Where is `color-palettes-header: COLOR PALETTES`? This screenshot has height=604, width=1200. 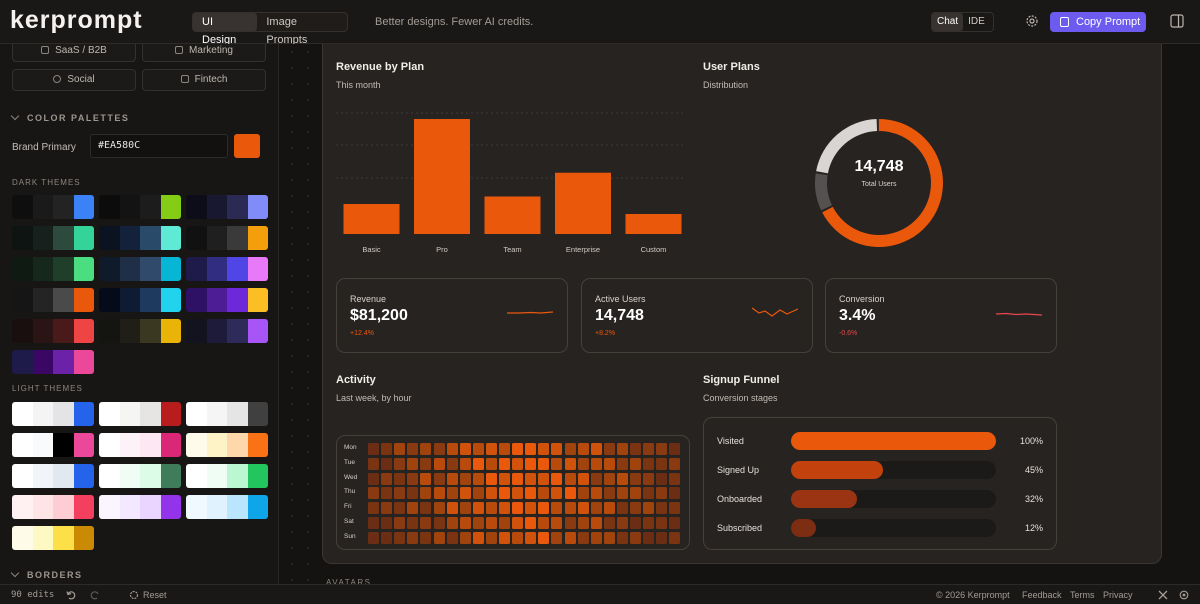 color-palettes-header: COLOR PALETTES is located at coordinates (69, 117).